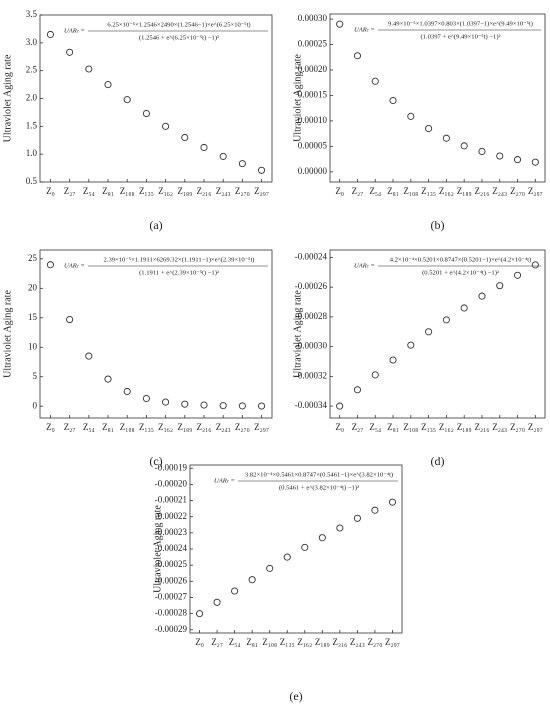 The image size is (550, 708). What do you see at coordinates (295, 696) in the screenshot?
I see `caption: (e)` at bounding box center [295, 696].